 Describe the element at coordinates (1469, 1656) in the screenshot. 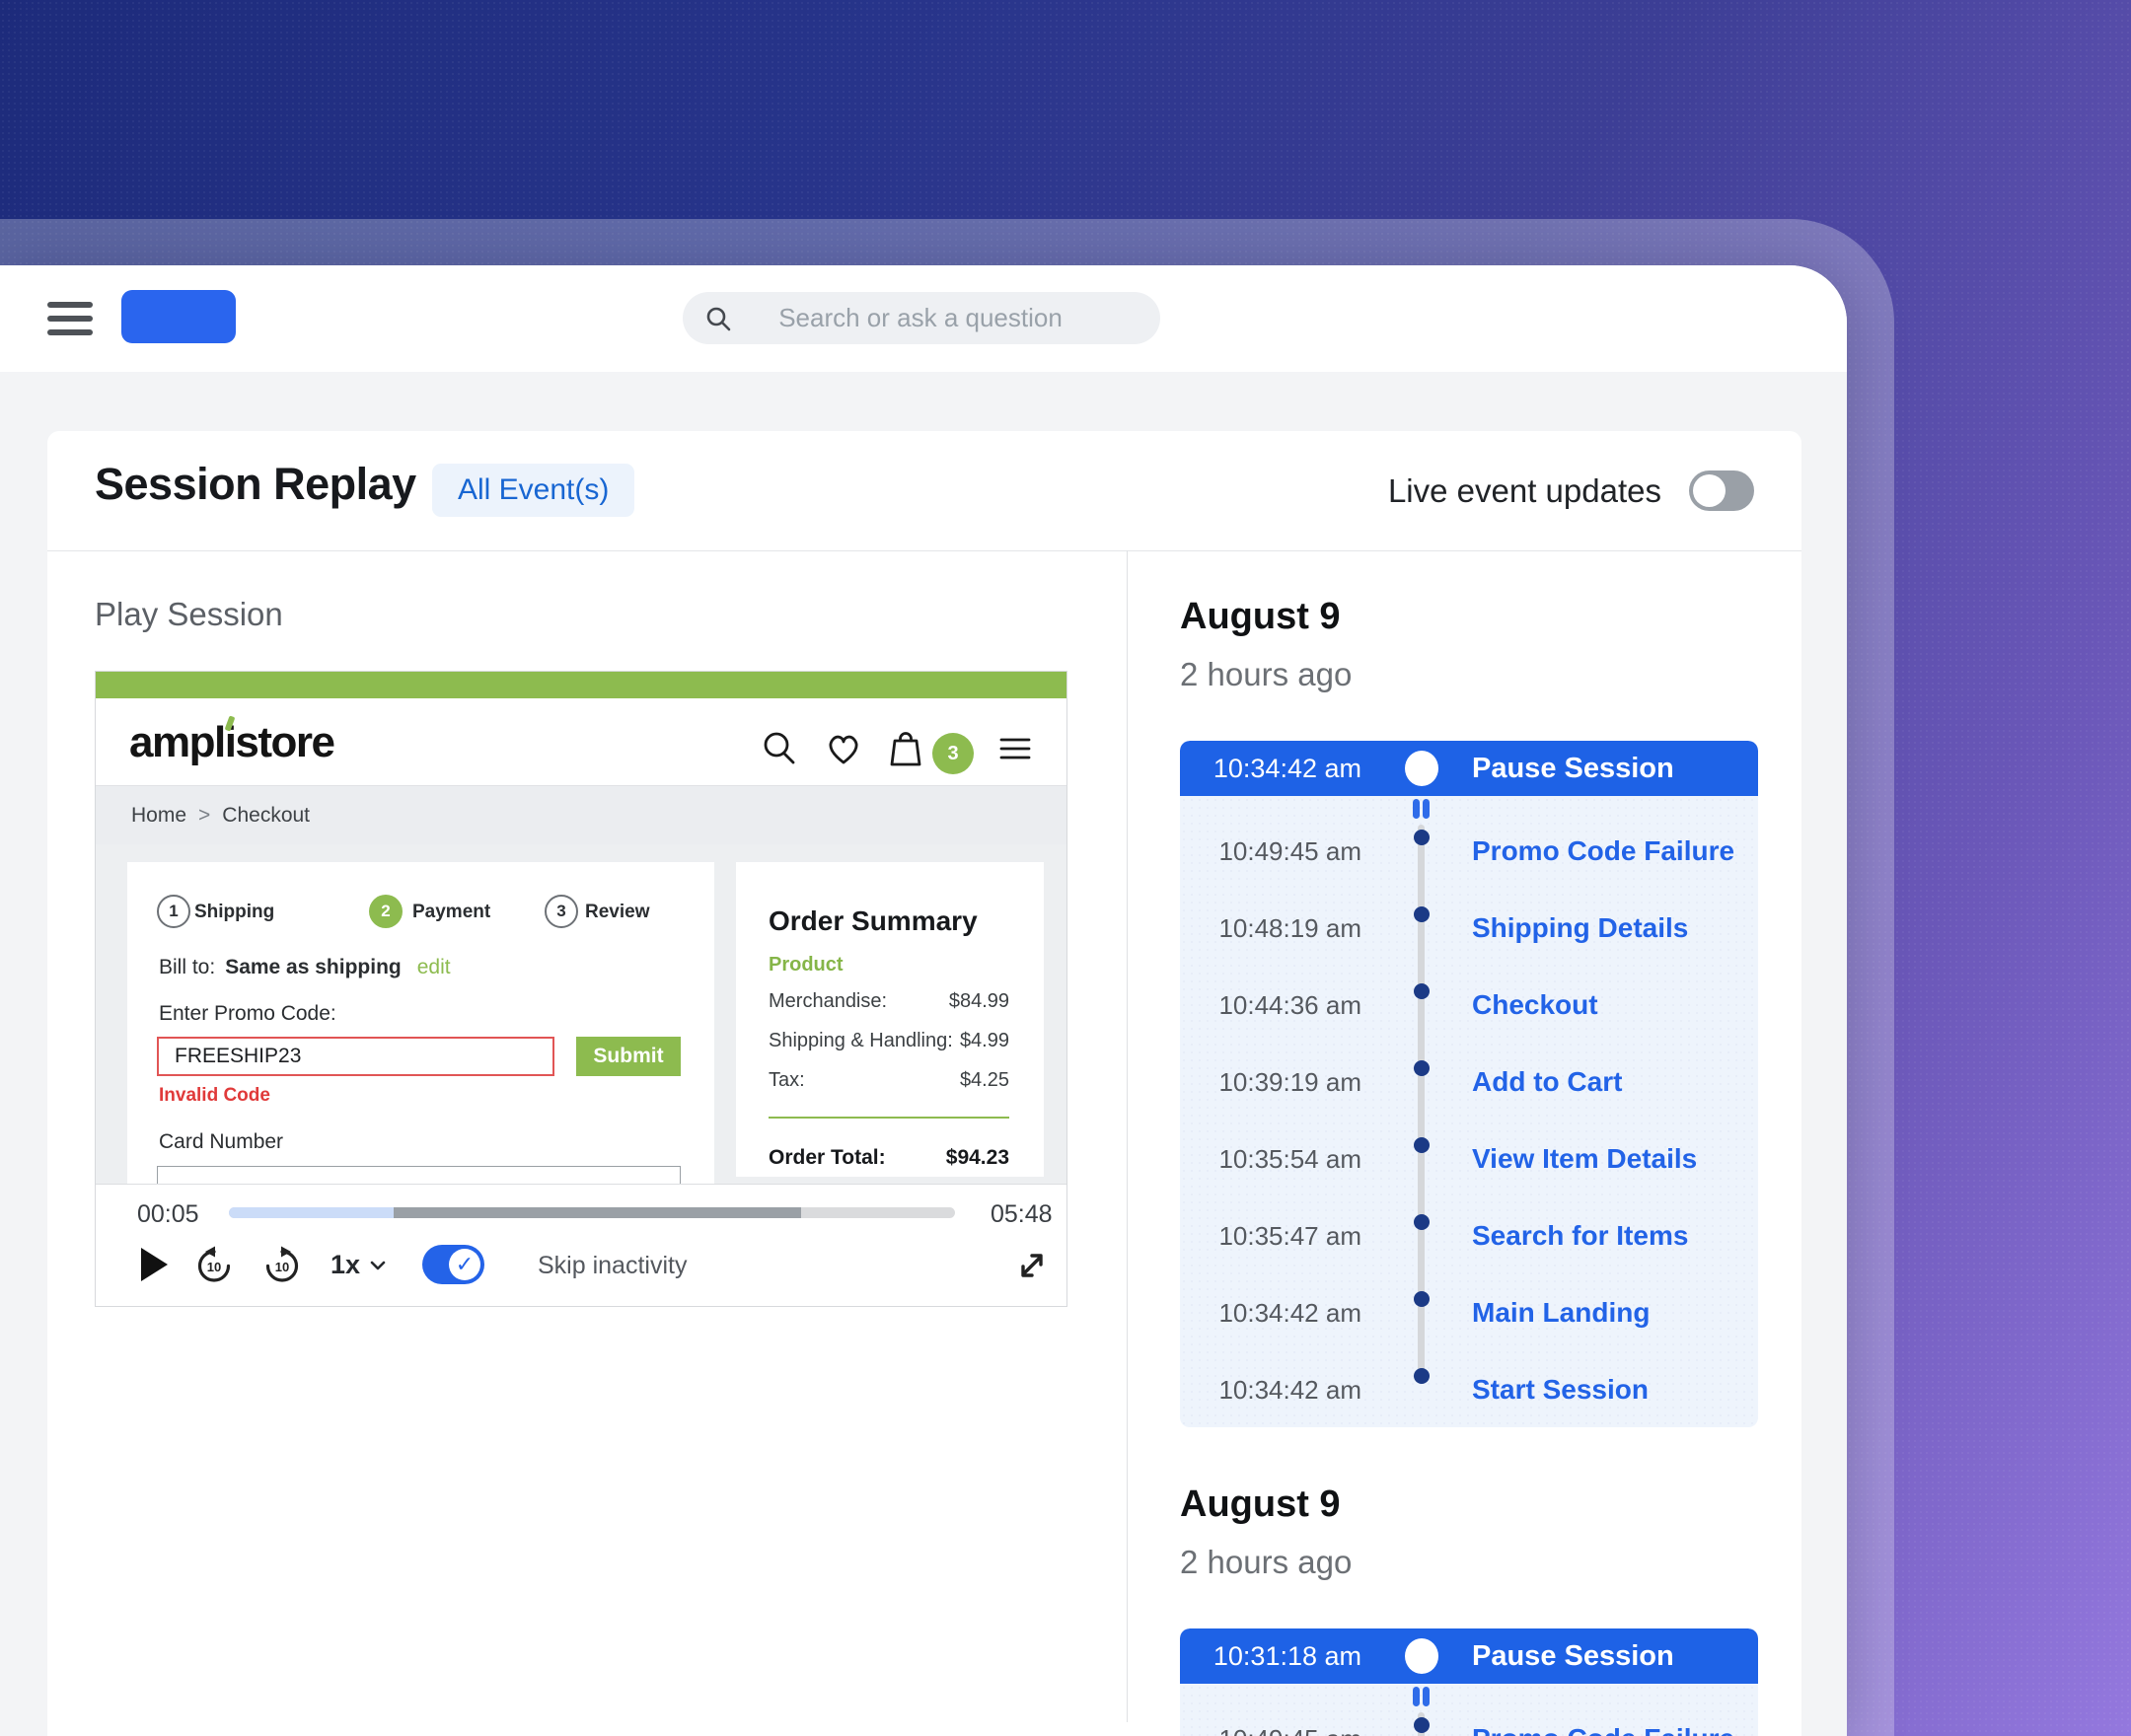

I see `timeline-event-pause-session: 10:31:18 am Pause Session` at that location.